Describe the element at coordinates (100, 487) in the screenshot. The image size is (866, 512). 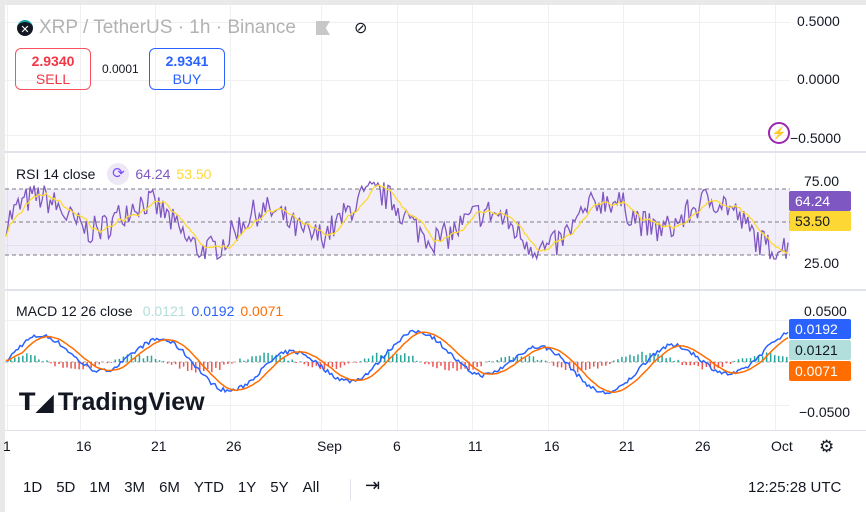
I see `range-1m: 1M` at that location.